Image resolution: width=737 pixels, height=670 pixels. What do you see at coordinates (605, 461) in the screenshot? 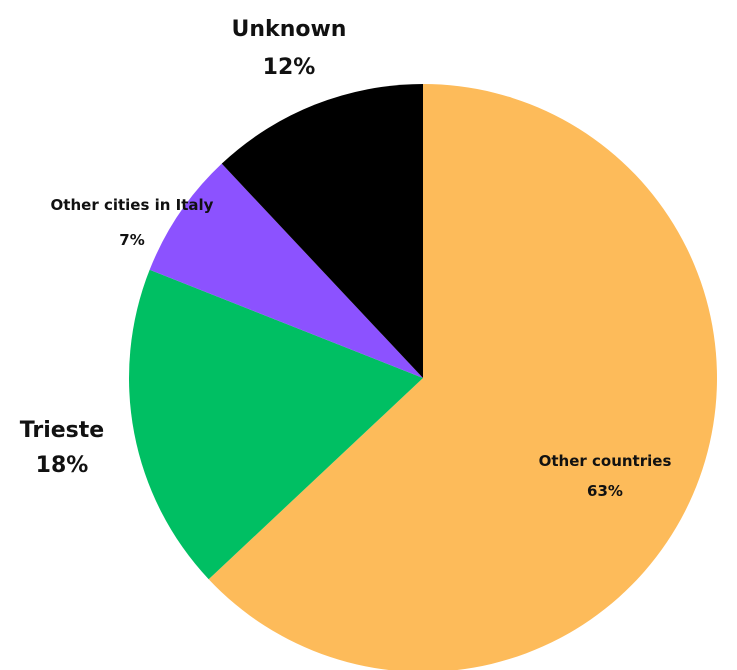
I see `slice-label-other-countries: Other countries` at bounding box center [605, 461].